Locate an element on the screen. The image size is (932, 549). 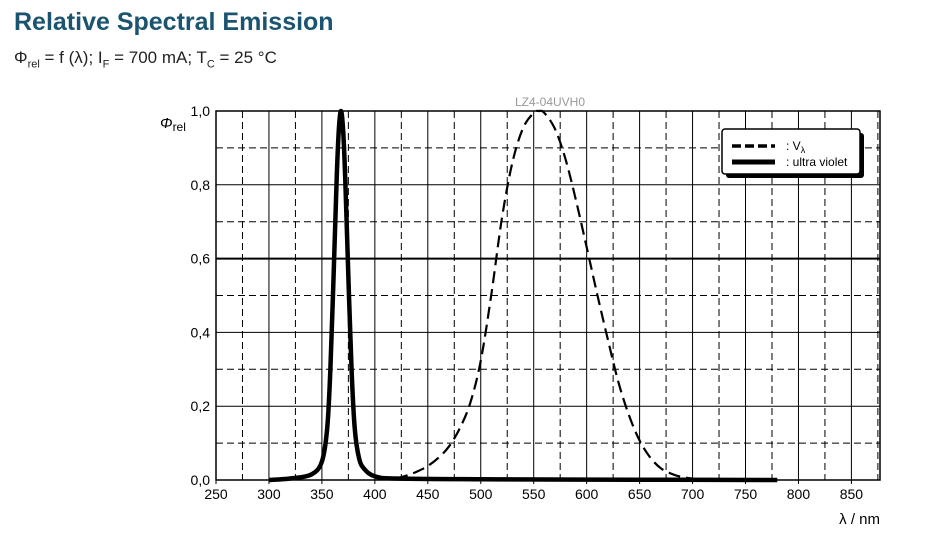
x-tick-label: 550 is located at coordinates (534, 494).